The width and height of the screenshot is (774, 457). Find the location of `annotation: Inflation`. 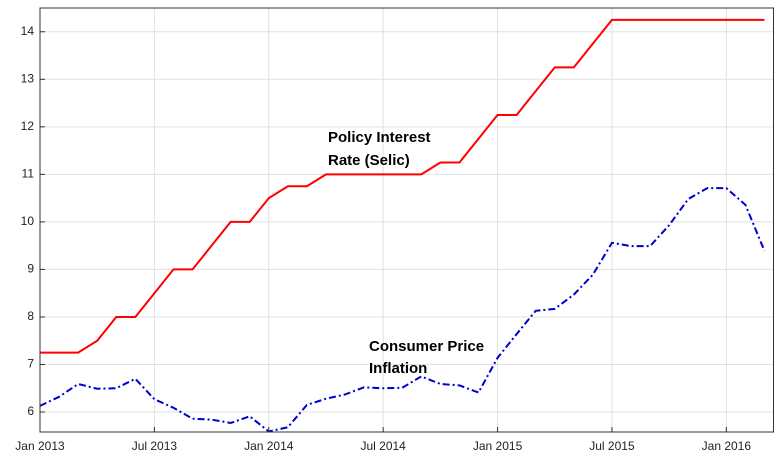

annotation: Inflation is located at coordinates (398, 368).